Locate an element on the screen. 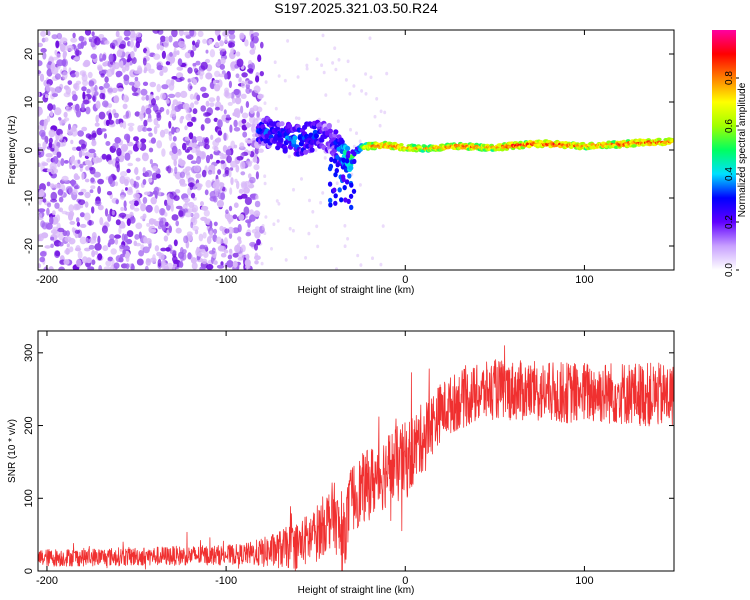 The image size is (750, 600). x-tick-label: 100 is located at coordinates (584, 280).